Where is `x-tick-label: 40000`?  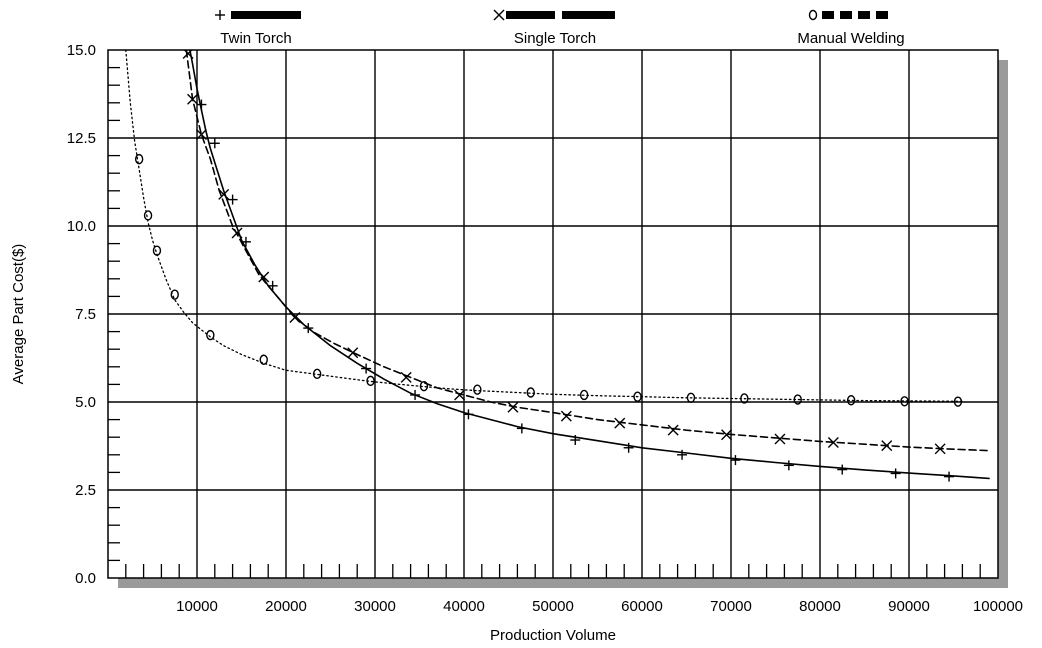 x-tick-label: 40000 is located at coordinates (464, 606).